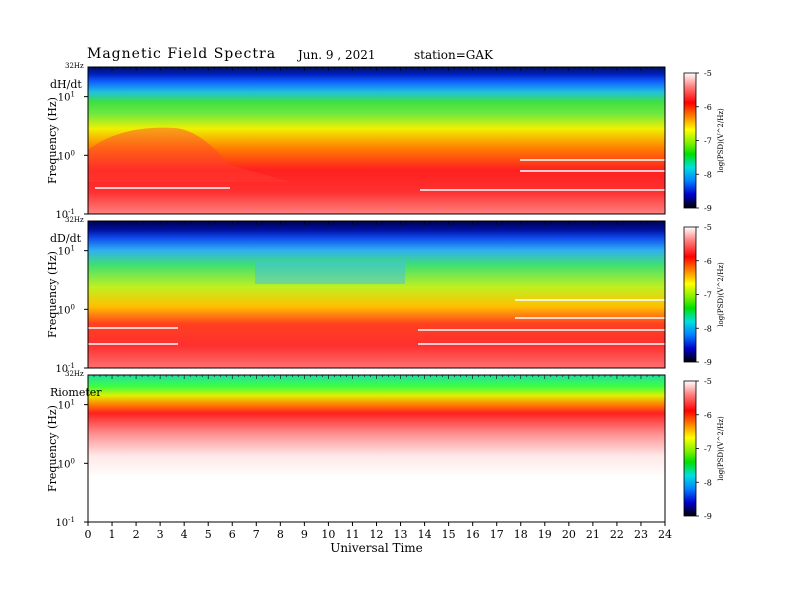  Describe the element at coordinates (328, 534) in the screenshot. I see `x-tick-label: 10` at that location.